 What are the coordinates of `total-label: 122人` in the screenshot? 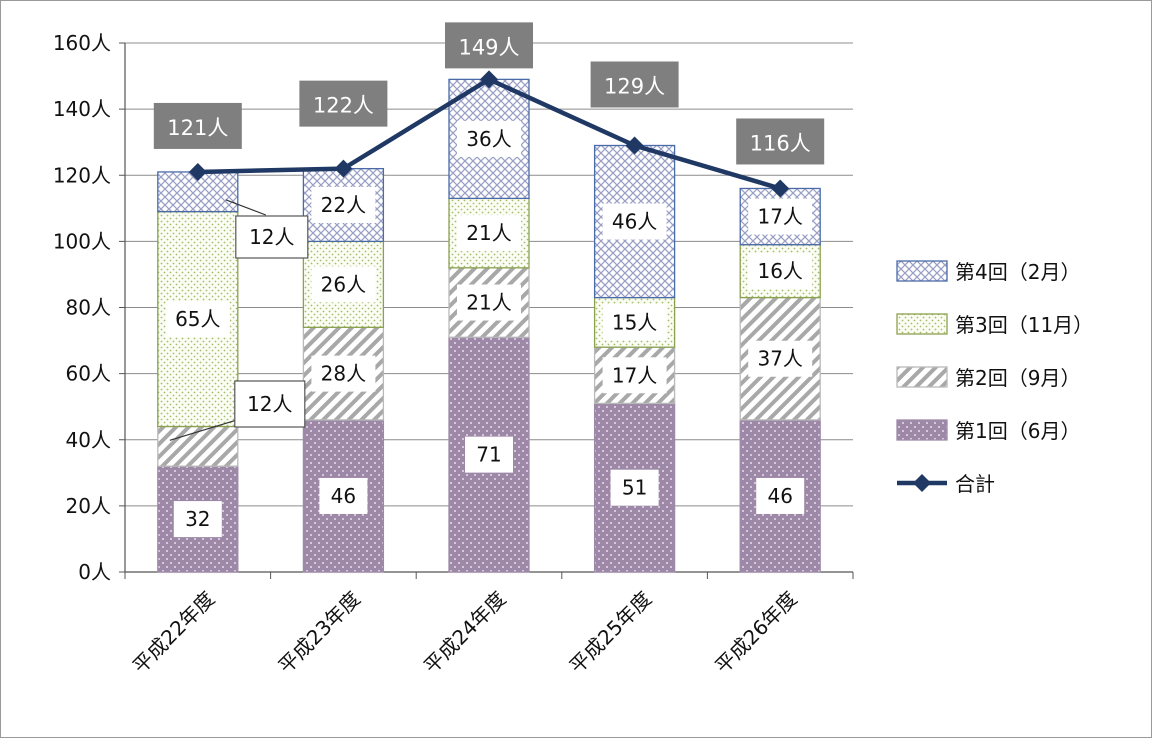 It's located at (343, 106).